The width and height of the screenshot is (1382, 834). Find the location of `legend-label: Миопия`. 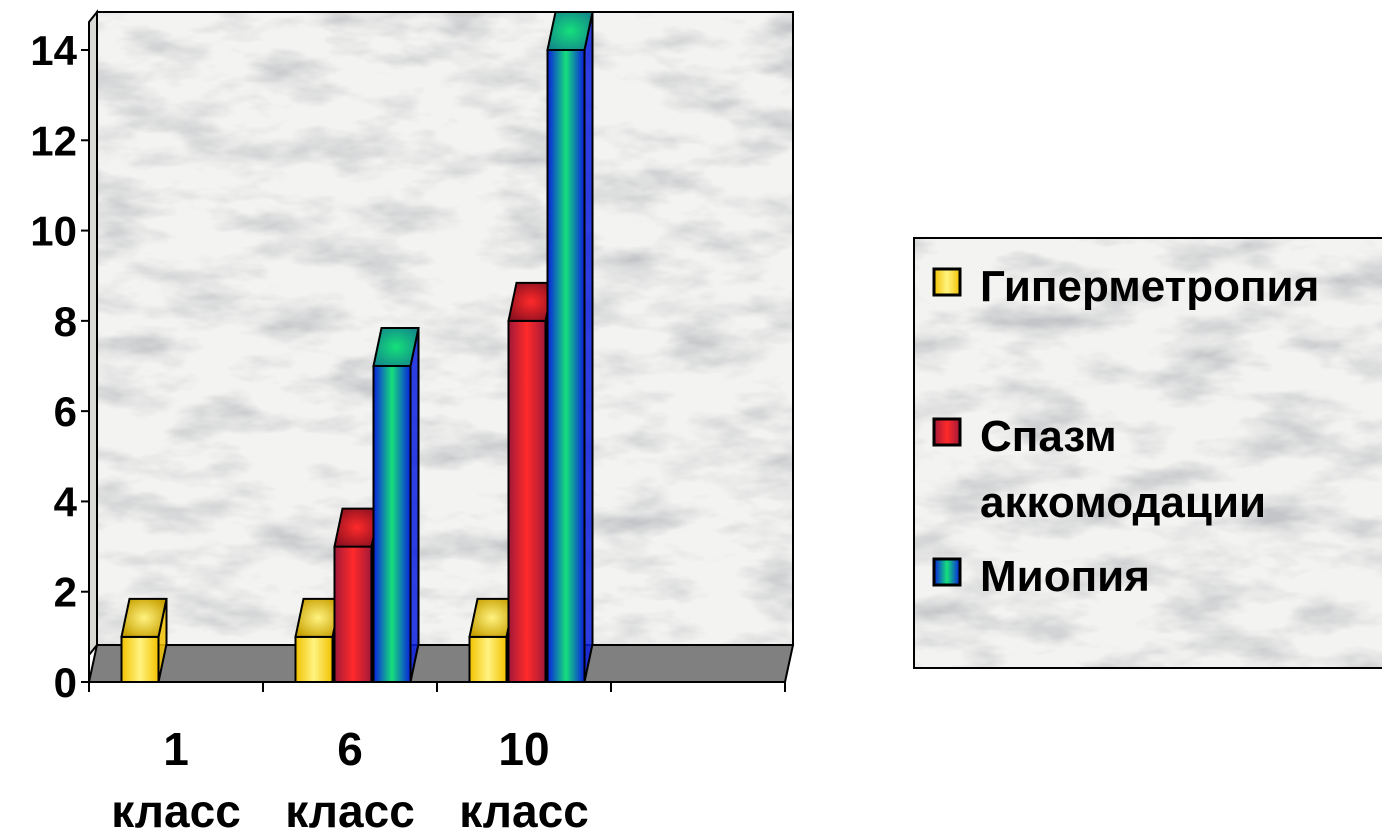

legend-label: Миопия is located at coordinates (1065, 576).